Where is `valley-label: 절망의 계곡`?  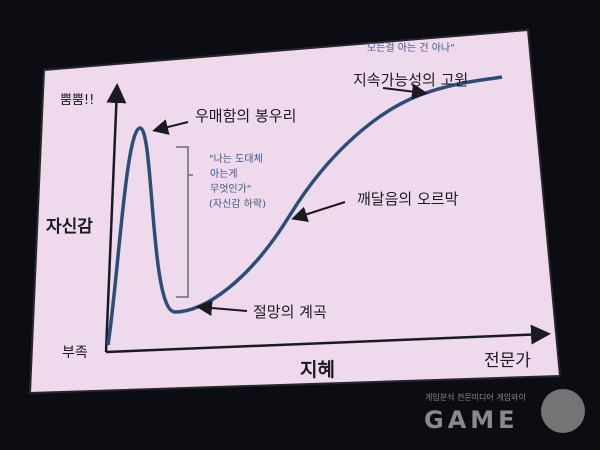
valley-label: 절망의 계곡 is located at coordinates (290, 312).